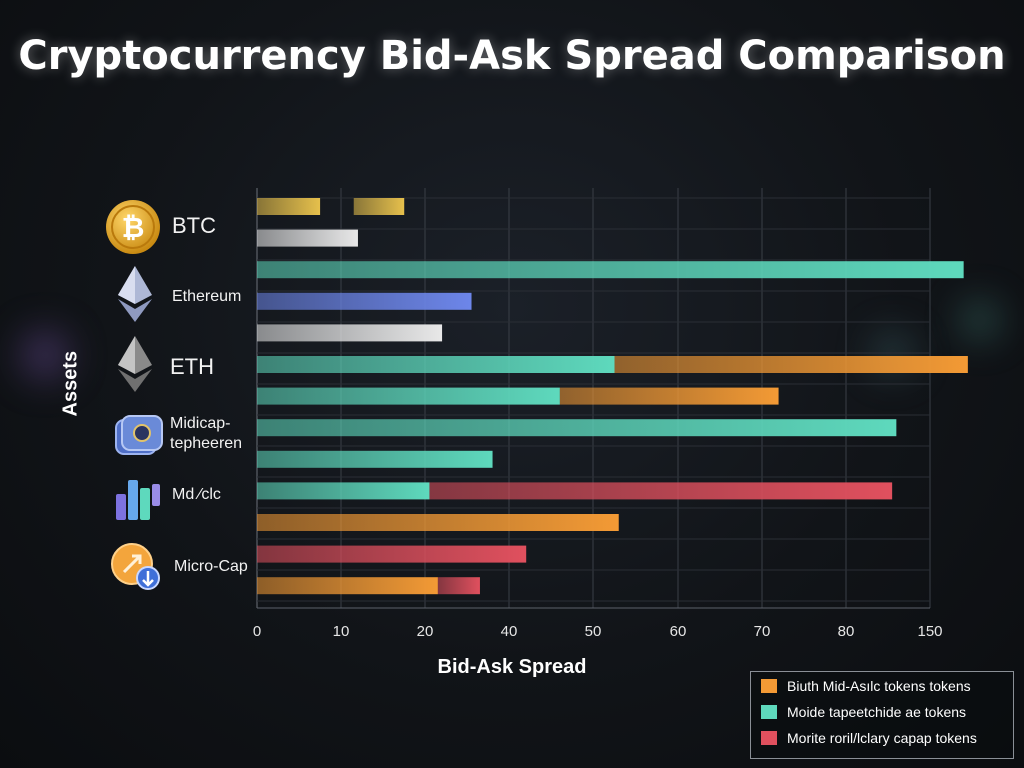 This screenshot has height=768, width=1024. Describe the element at coordinates (929, 631) in the screenshot. I see `x-tick-label: 150` at that location.